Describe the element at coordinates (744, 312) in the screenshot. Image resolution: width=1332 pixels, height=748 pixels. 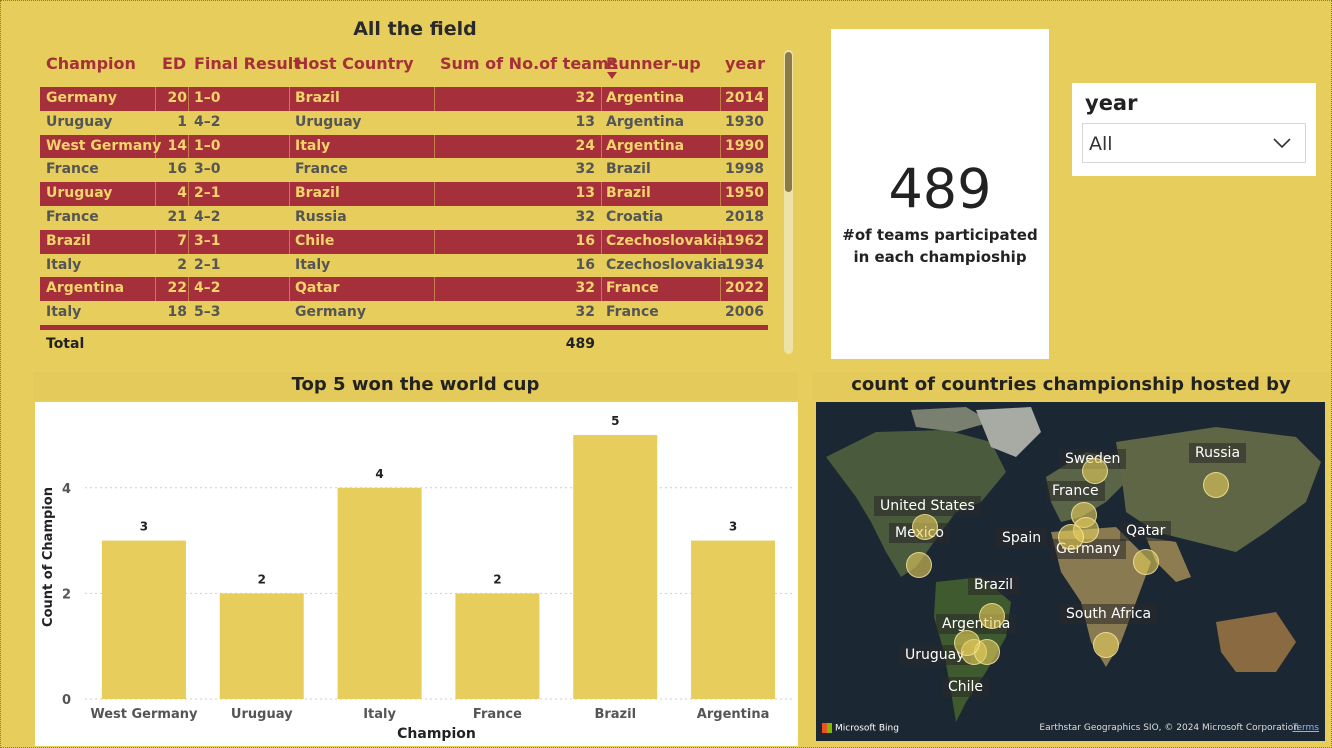
I see `cell-year: 2006` at that location.